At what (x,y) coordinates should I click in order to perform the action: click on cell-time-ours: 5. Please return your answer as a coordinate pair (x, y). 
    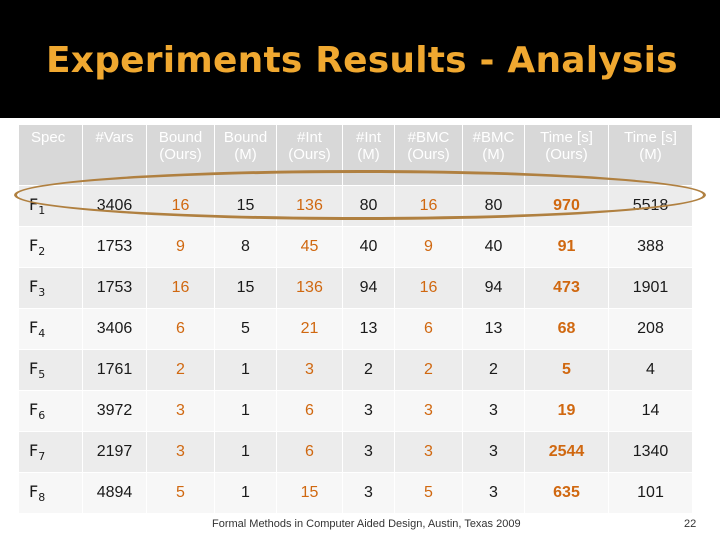
    Looking at the image, I should click on (566, 370).